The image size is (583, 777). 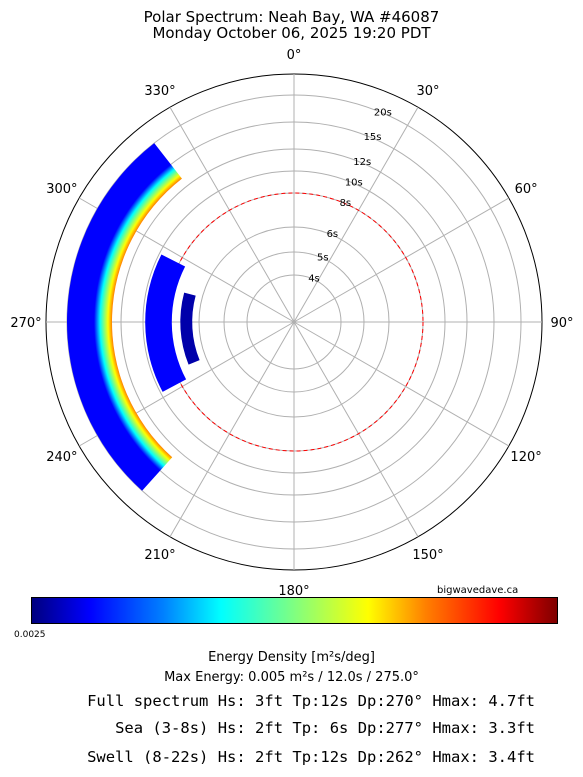 What do you see at coordinates (291, 17) in the screenshot?
I see `chart-title: Polar Spectrum: Neah Bay, WA #46087` at bounding box center [291, 17].